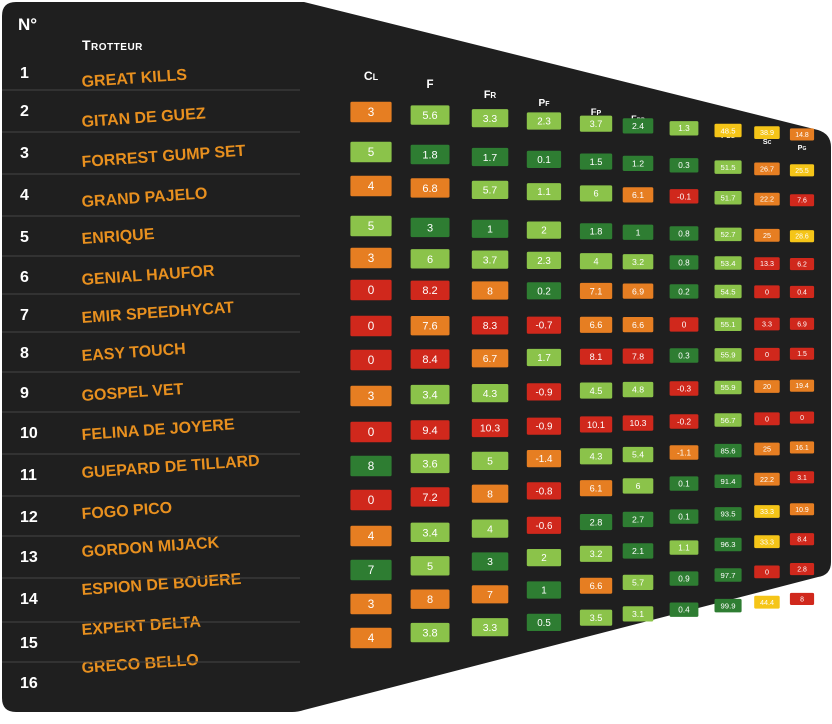 Image resolution: width=832 pixels, height=724 pixels. I want to click on stat-cell: 55.9, so click(728, 355).